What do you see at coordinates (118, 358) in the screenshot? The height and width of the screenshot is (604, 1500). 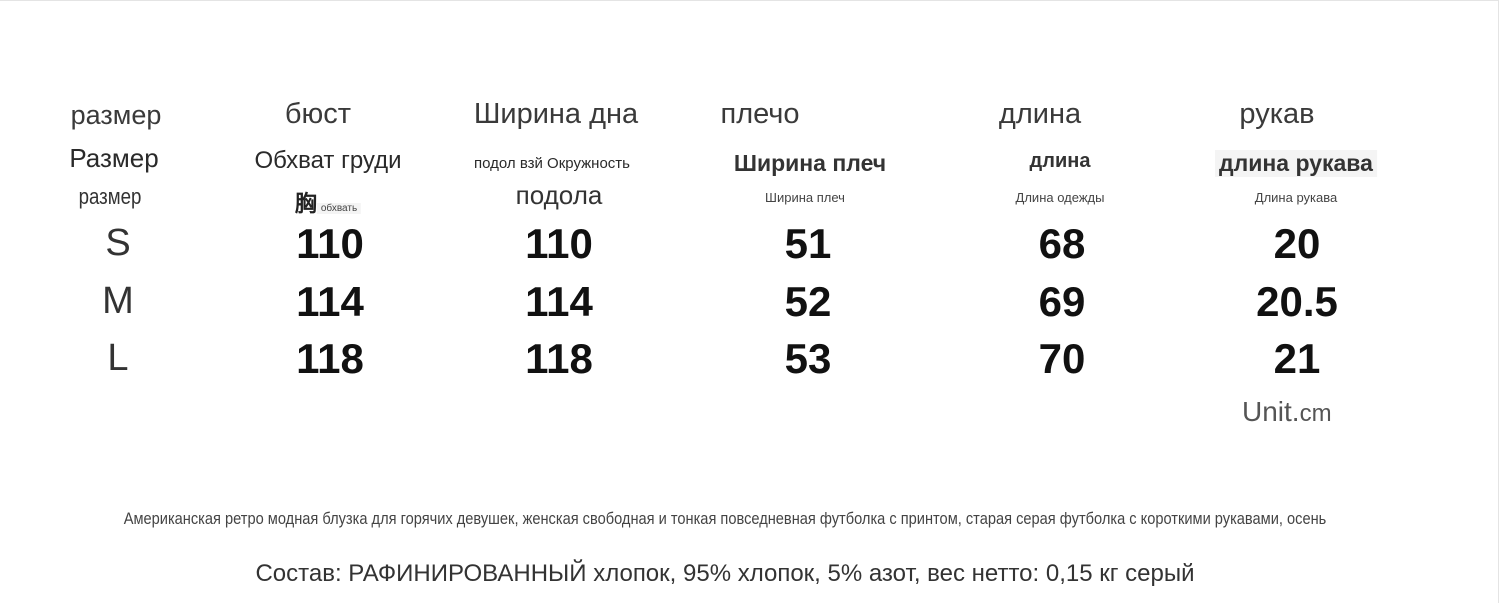 I see `size-l: L` at bounding box center [118, 358].